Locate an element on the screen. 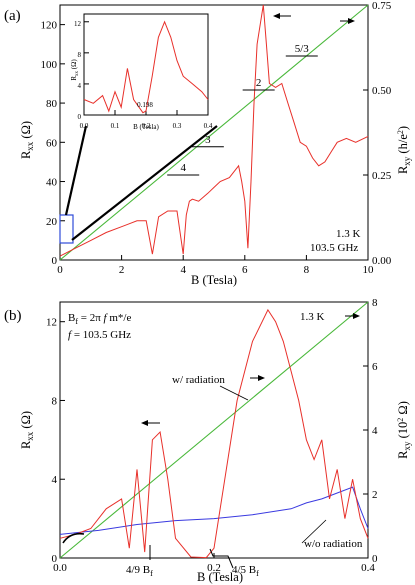 The height and width of the screenshot is (585, 415). panel-b-y-right-tick-label: 0 is located at coordinates (375, 559).